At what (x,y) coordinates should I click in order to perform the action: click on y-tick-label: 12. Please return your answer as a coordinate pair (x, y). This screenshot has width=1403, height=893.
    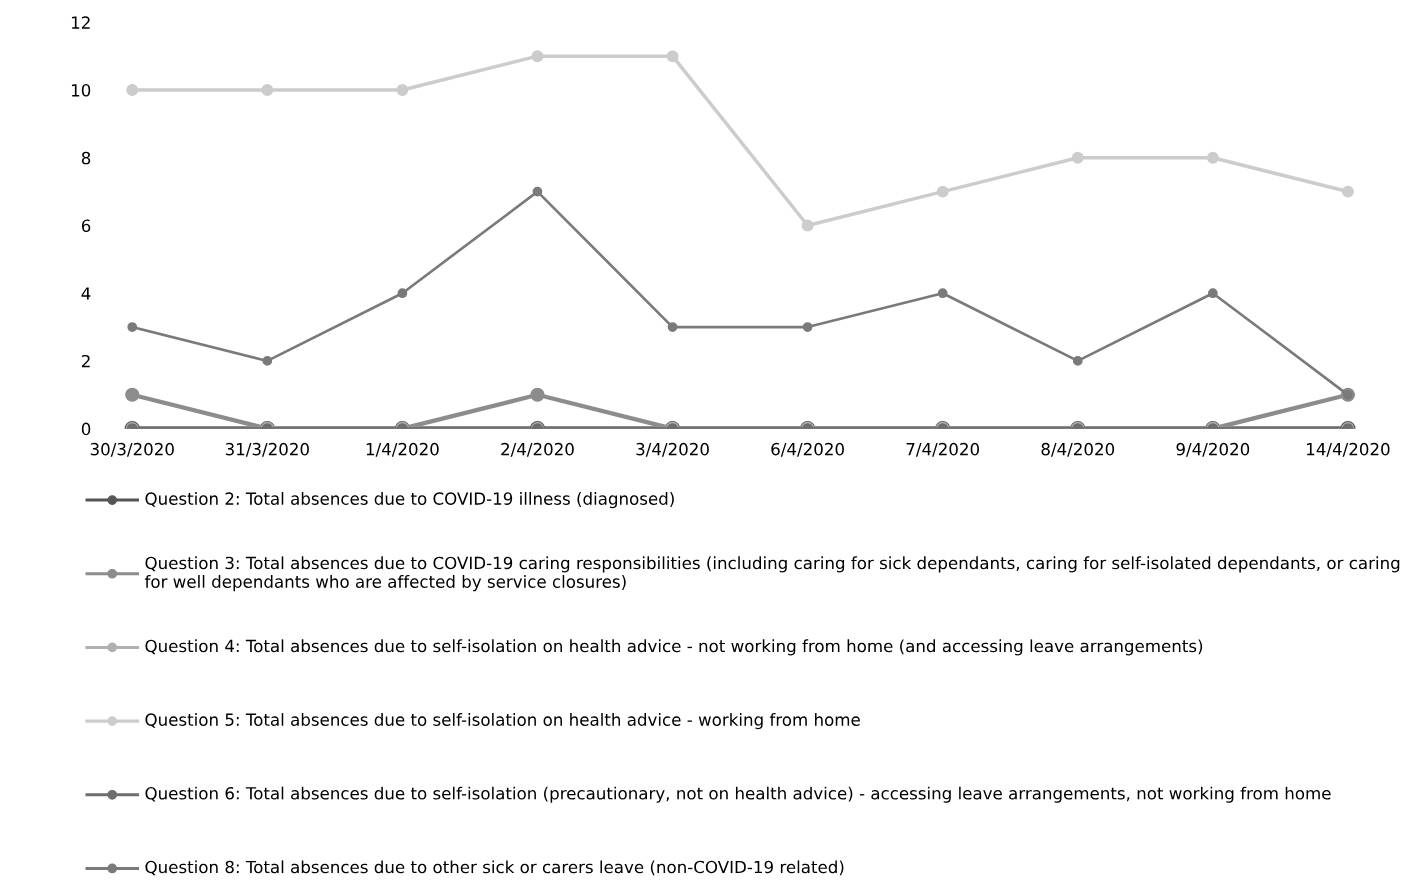
    Looking at the image, I should click on (80, 22).